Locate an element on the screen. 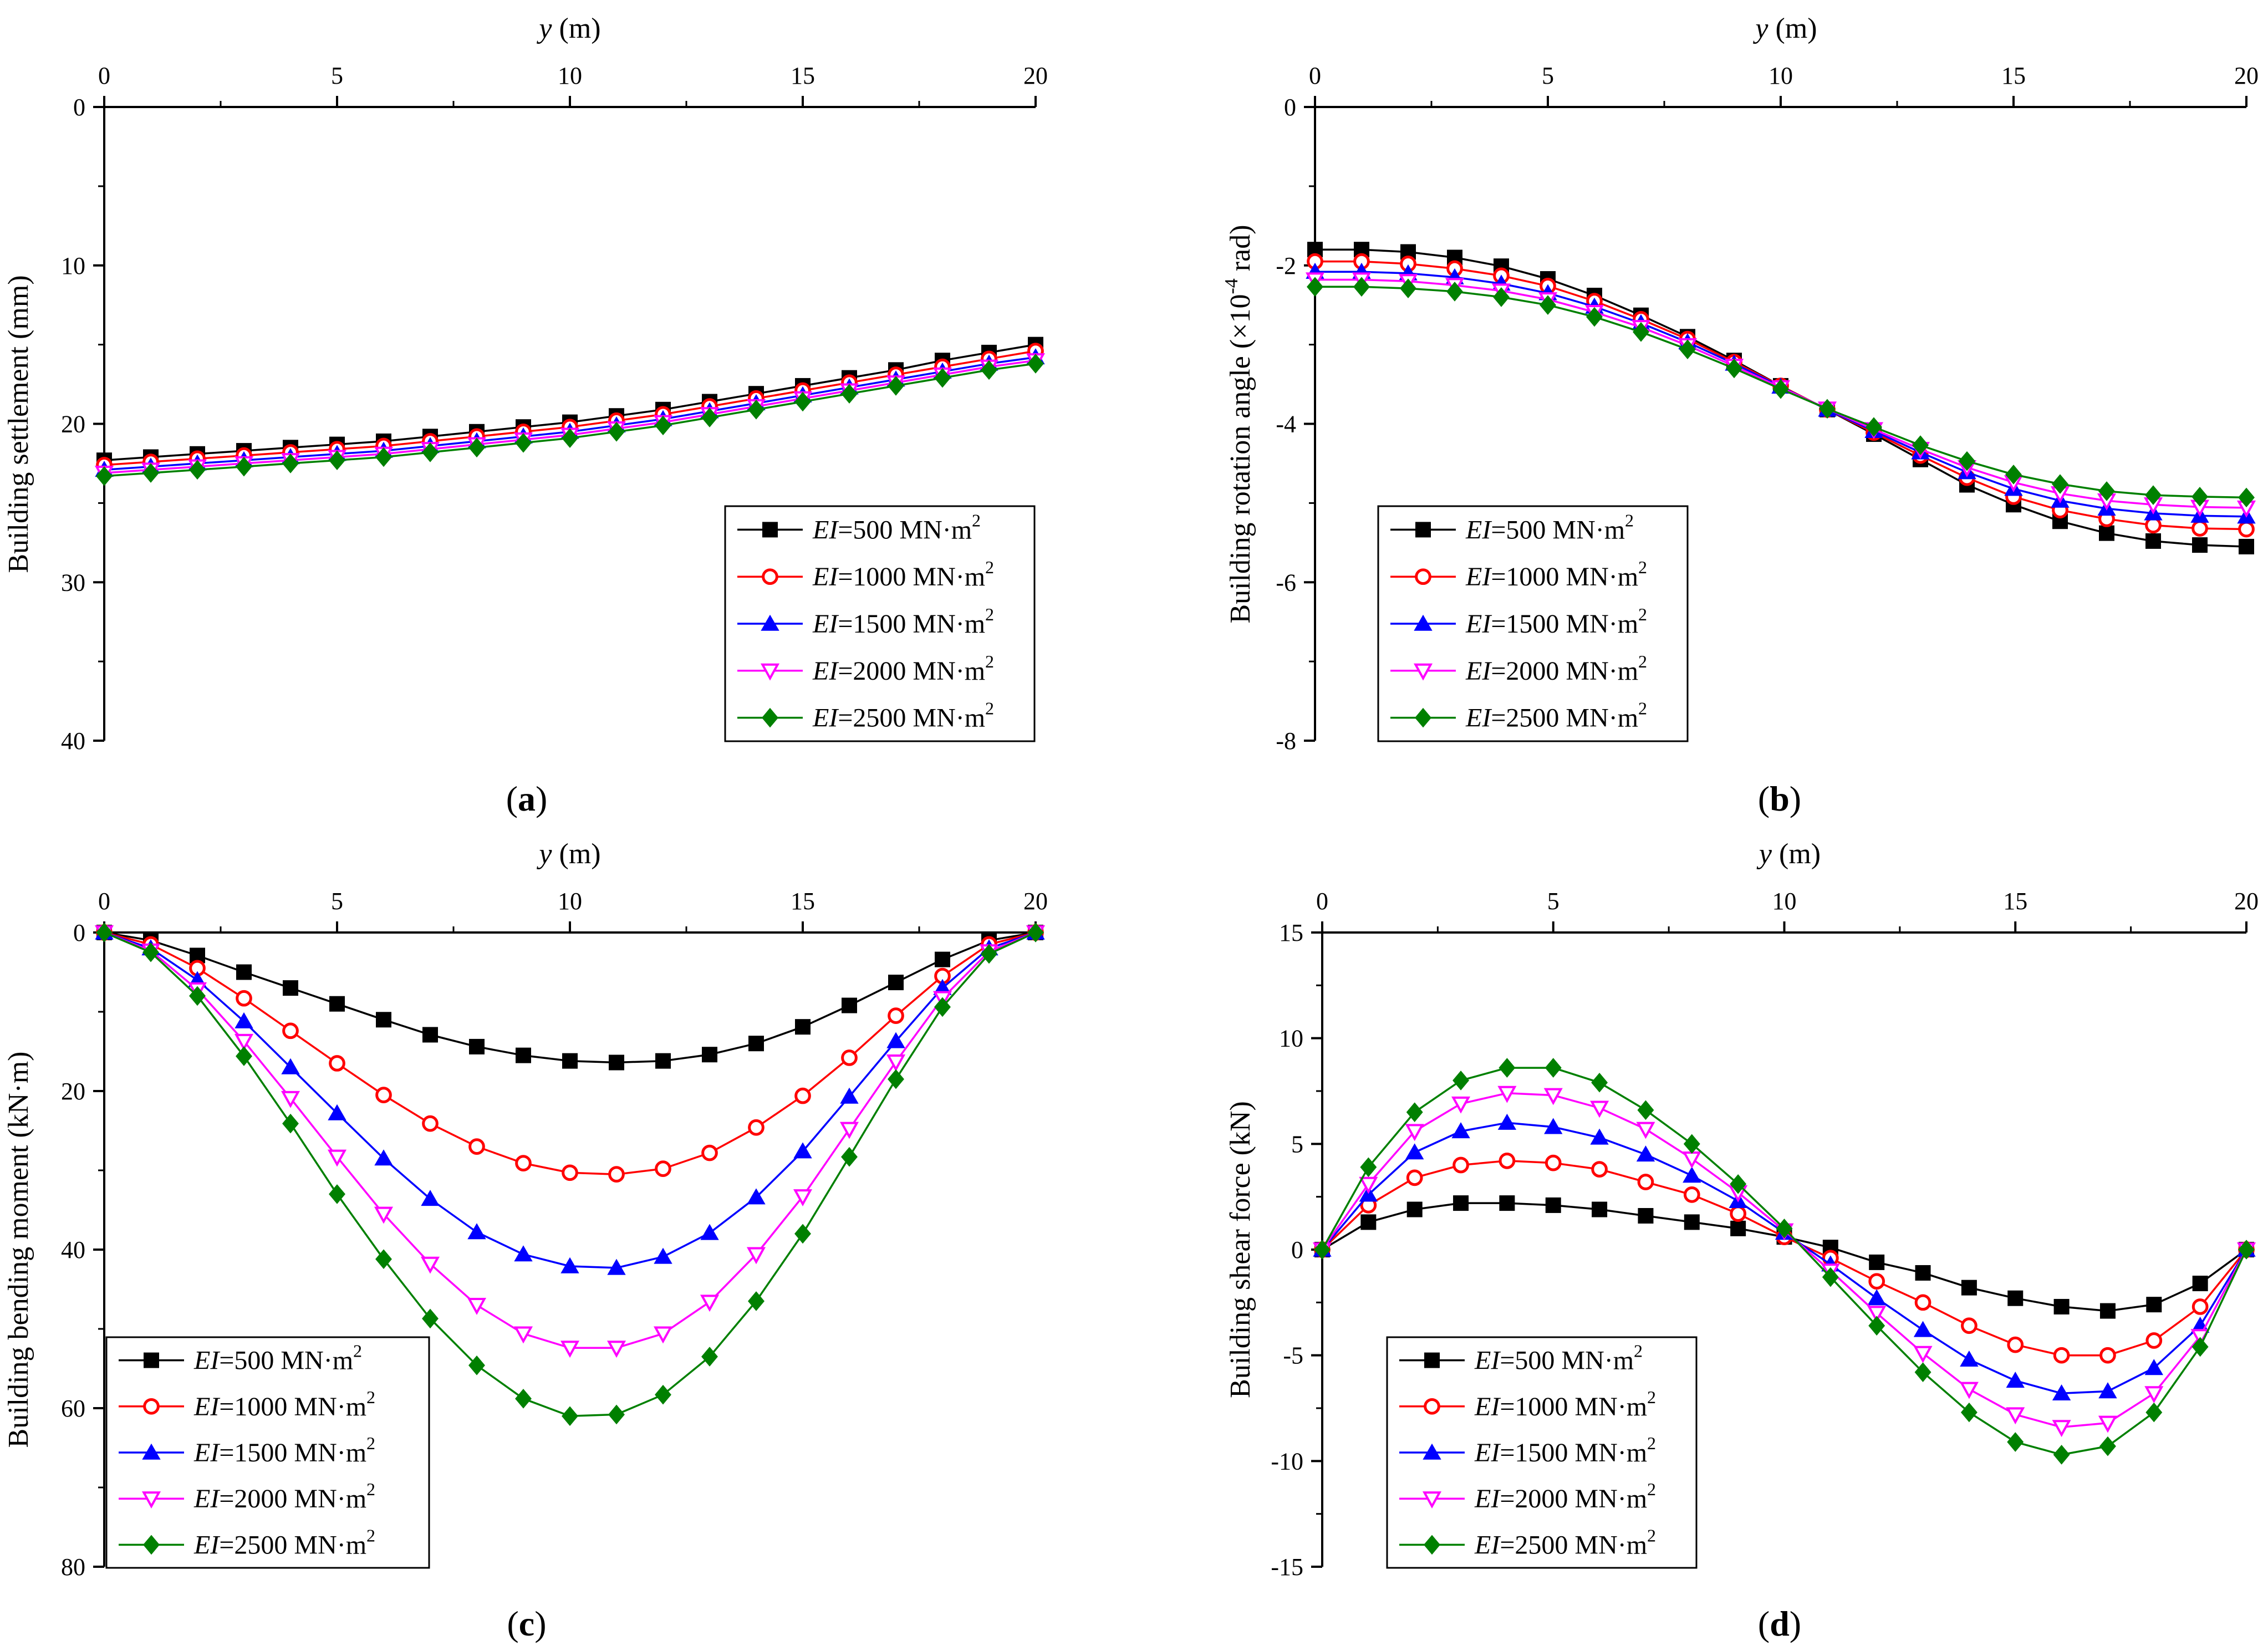  x-axis-title: y (m) is located at coordinates (1788, 854).